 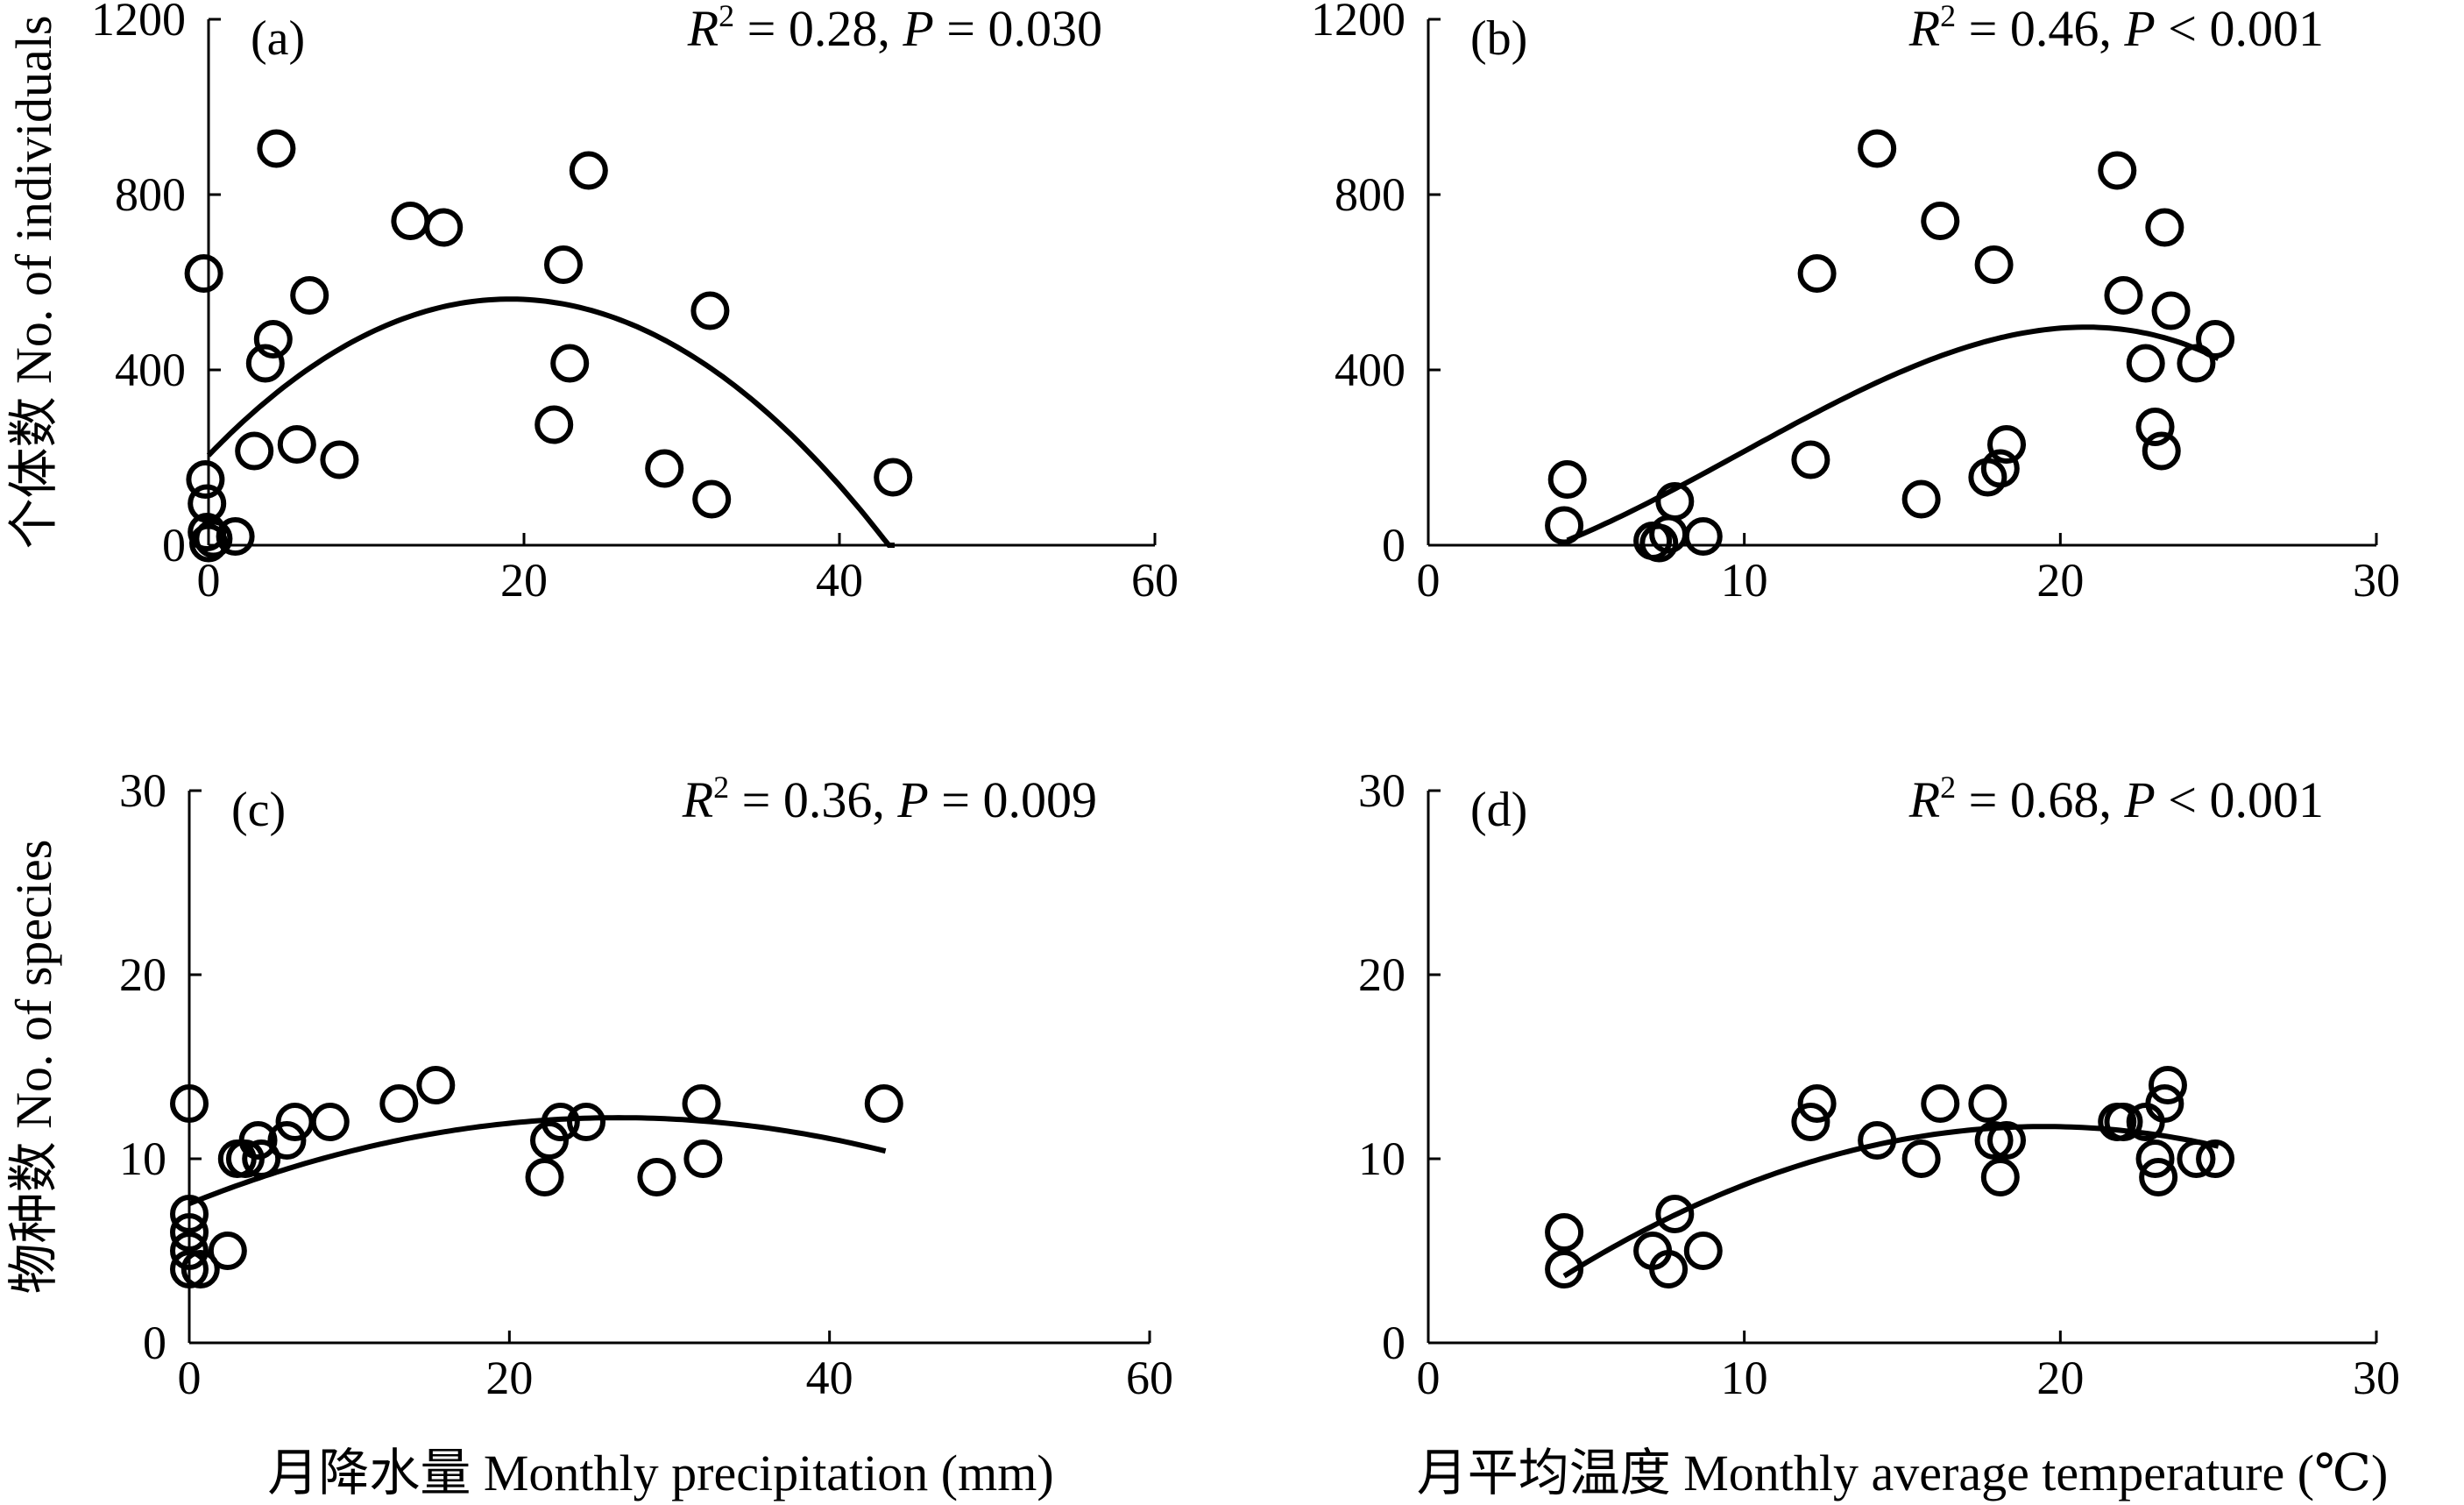 What do you see at coordinates (1903, 1473) in the screenshot?
I see `x-axis-title-temperature: 月平均温度 Monthly average temperature (℃)` at bounding box center [1903, 1473].